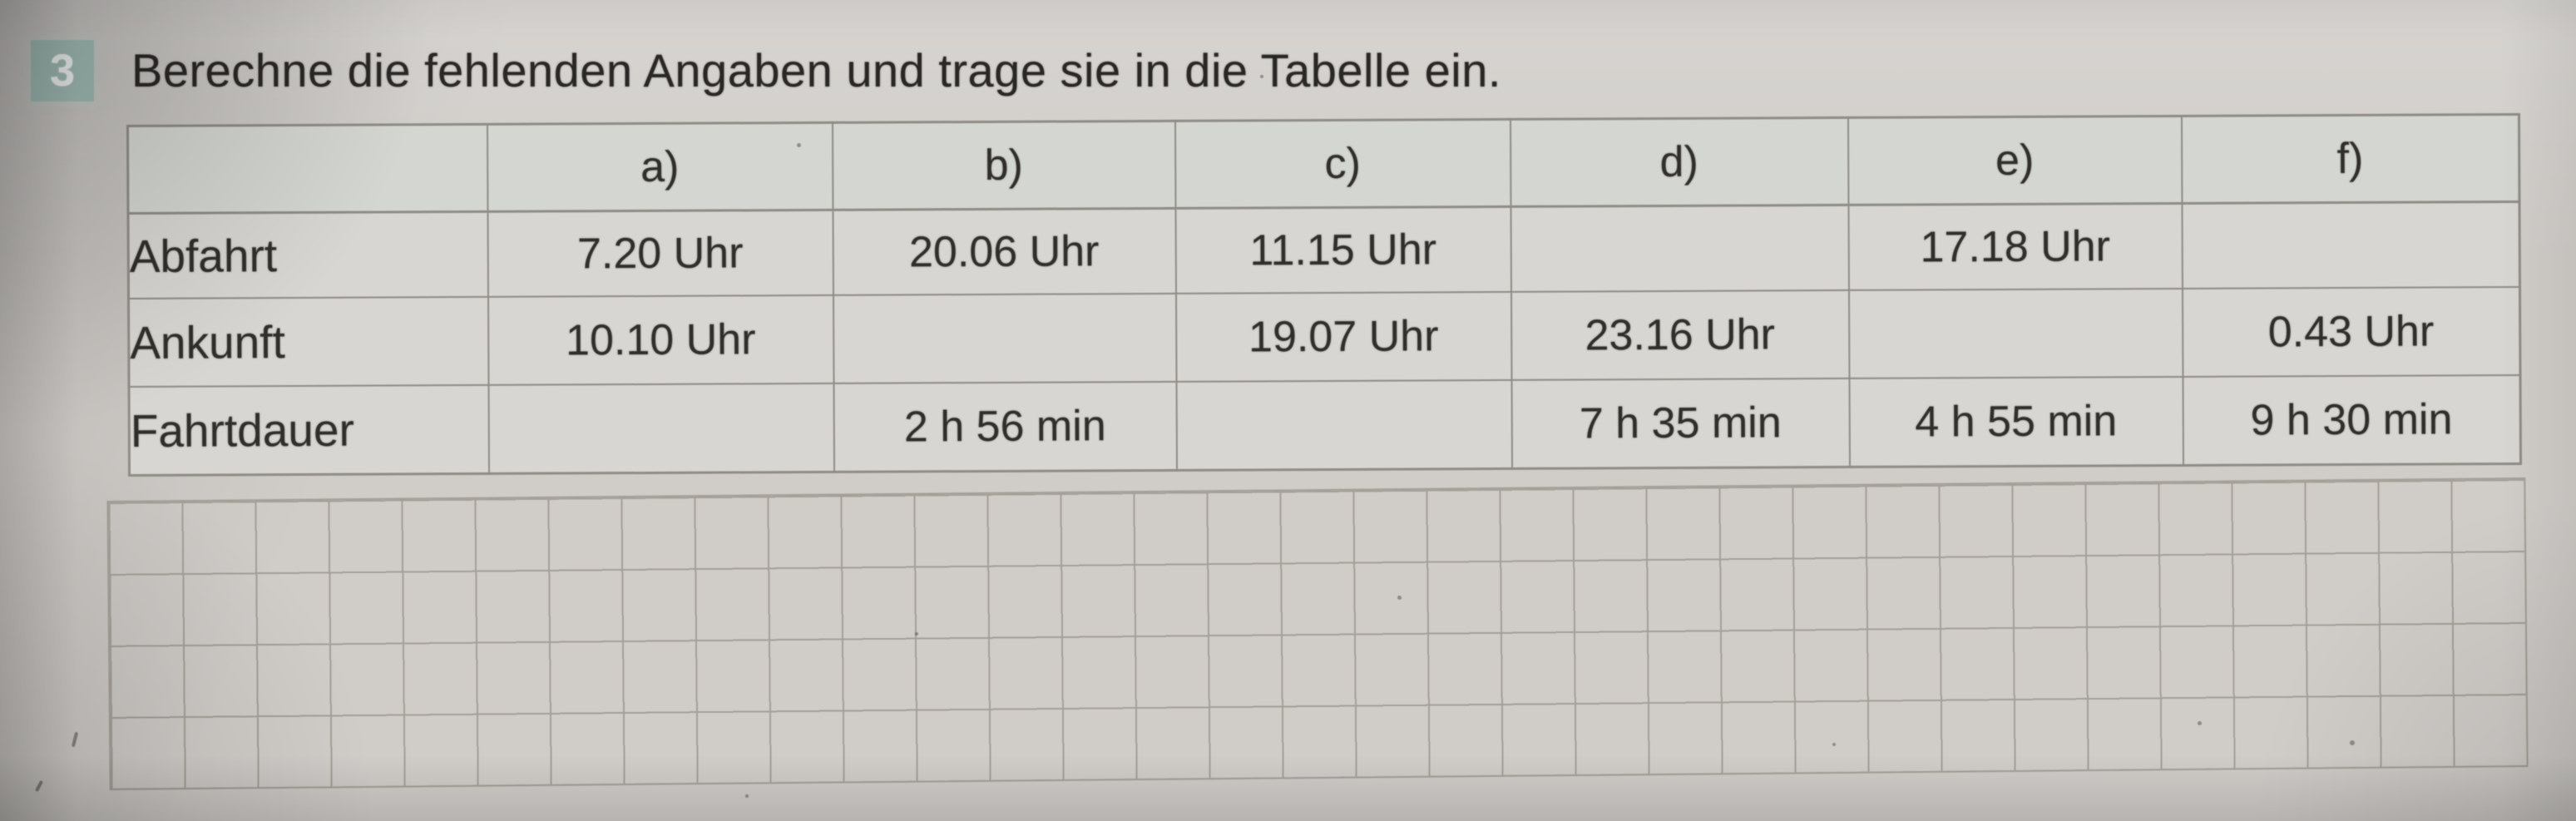  What do you see at coordinates (1004, 251) in the screenshot?
I see `cell-abfahrt-b: 20.06 Uhr` at bounding box center [1004, 251].